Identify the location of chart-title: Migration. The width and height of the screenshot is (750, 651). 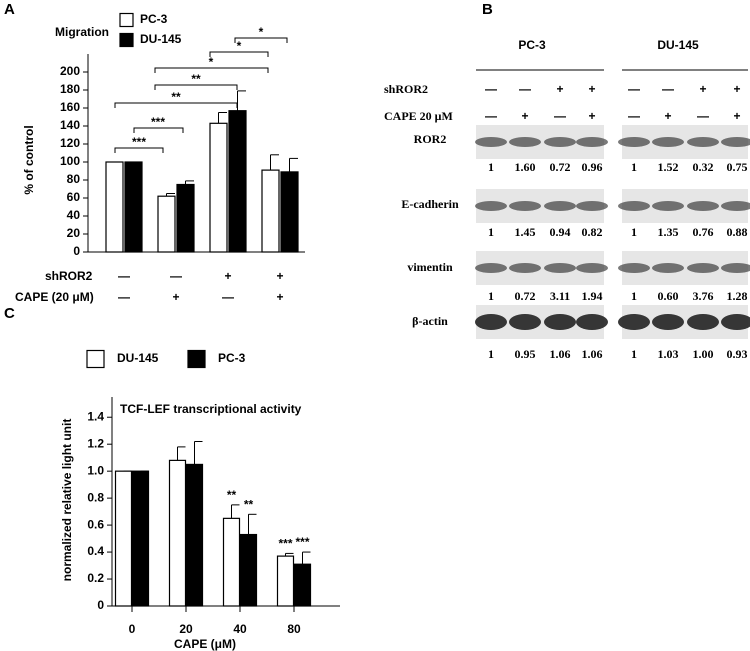
(82, 32).